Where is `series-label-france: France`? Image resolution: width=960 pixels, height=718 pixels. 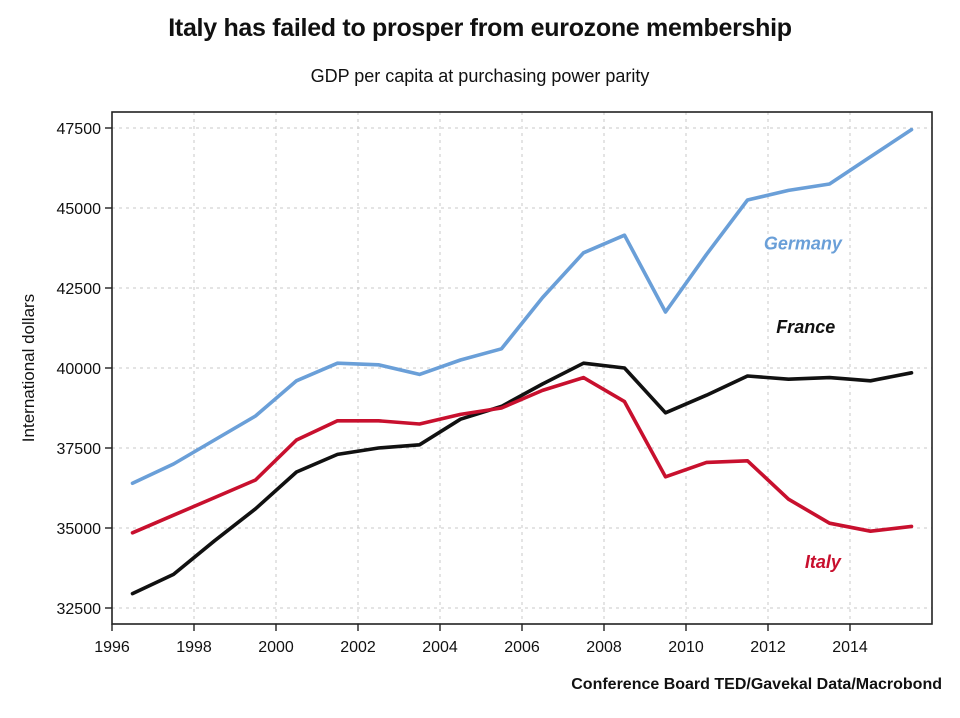 series-label-france: France is located at coordinates (805, 327).